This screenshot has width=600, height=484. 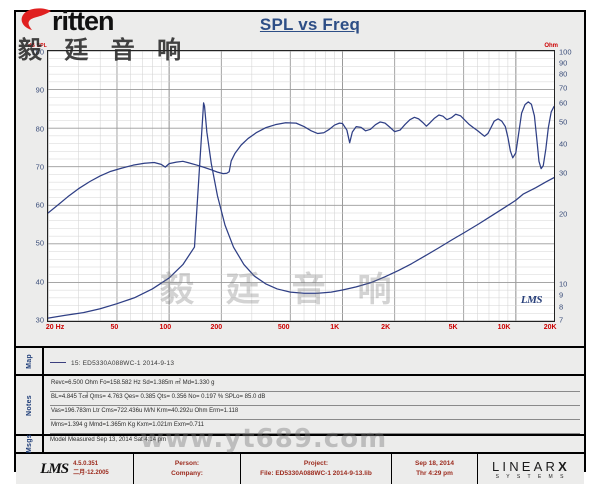 I want to click on y-tick-left: 50, so click(x=39, y=243).